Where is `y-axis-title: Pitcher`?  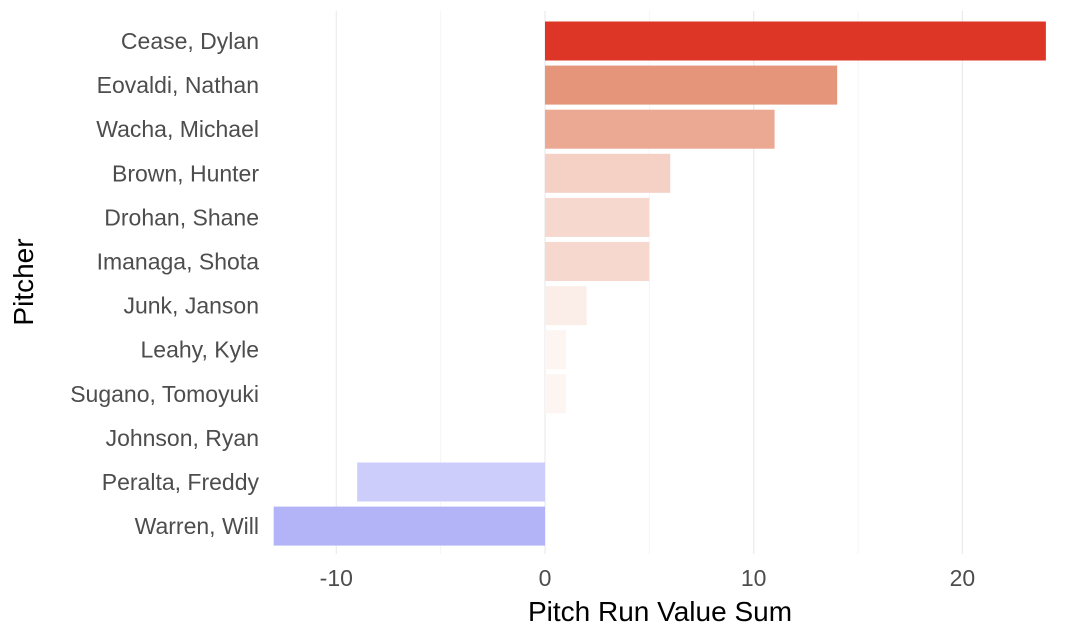
y-axis-title: Pitcher is located at coordinates (23, 281).